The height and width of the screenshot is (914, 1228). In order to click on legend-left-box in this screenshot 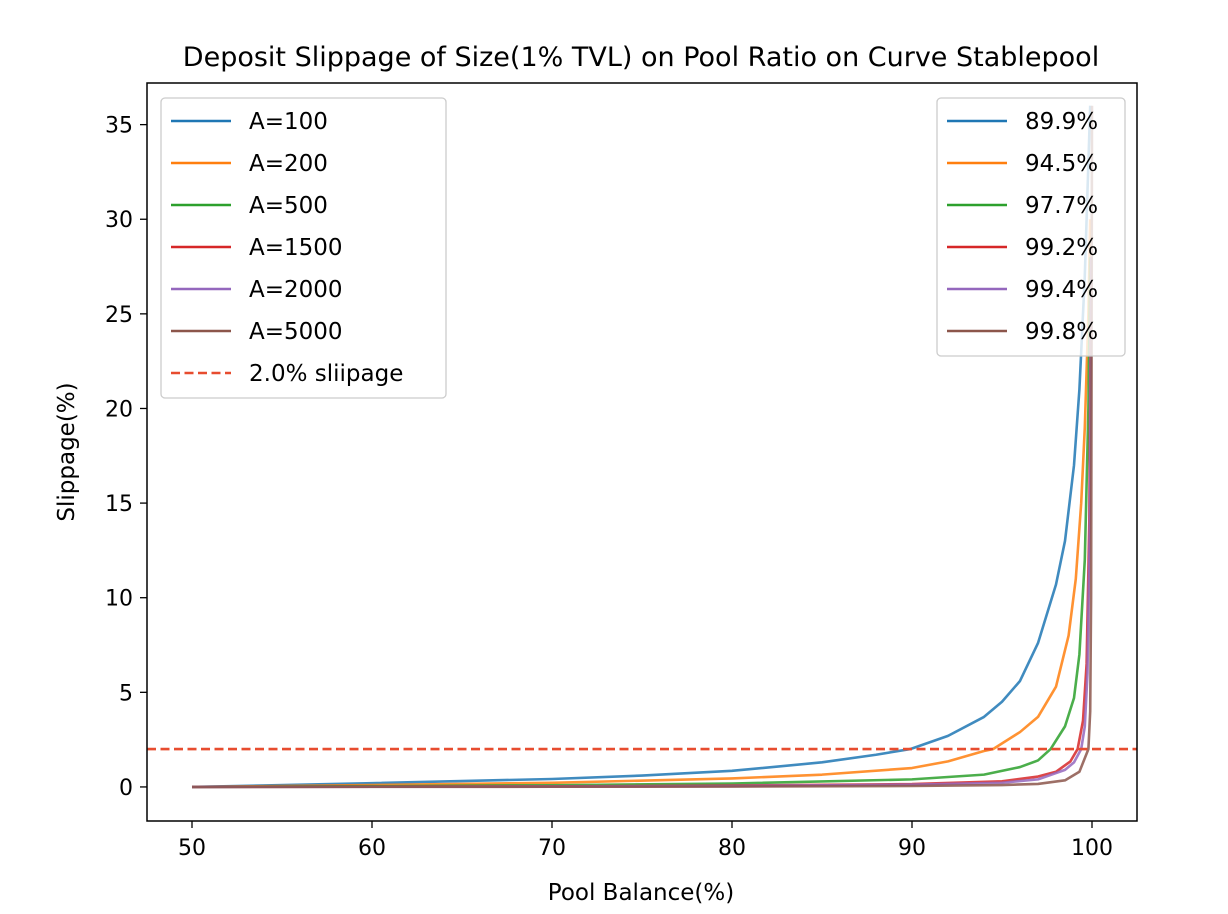, I will do `click(303, 248)`.